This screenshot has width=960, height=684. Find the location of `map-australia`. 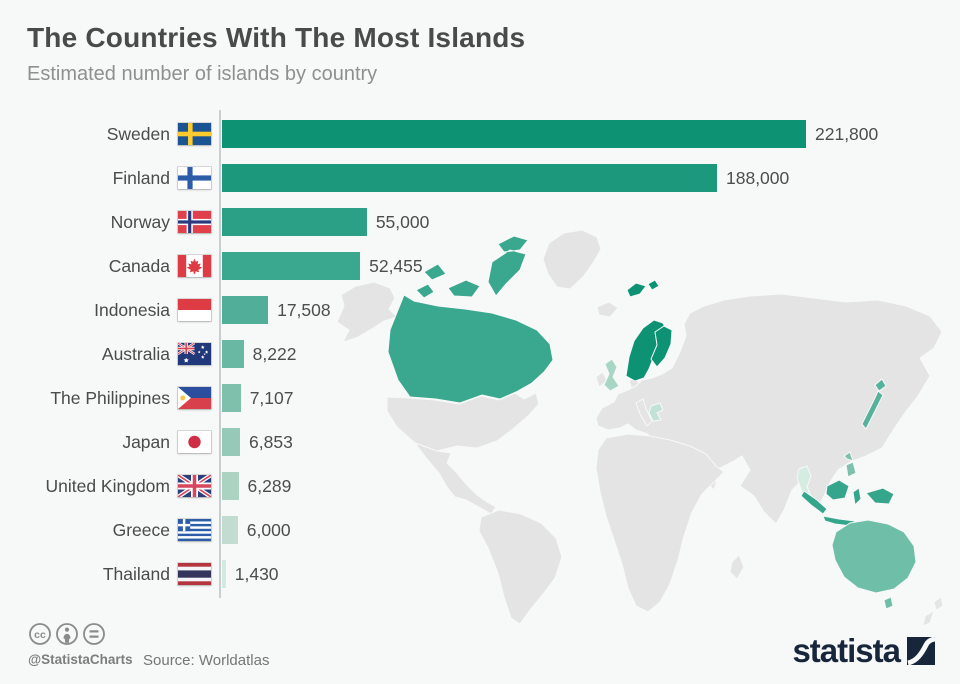

map-australia is located at coordinates (874, 564).